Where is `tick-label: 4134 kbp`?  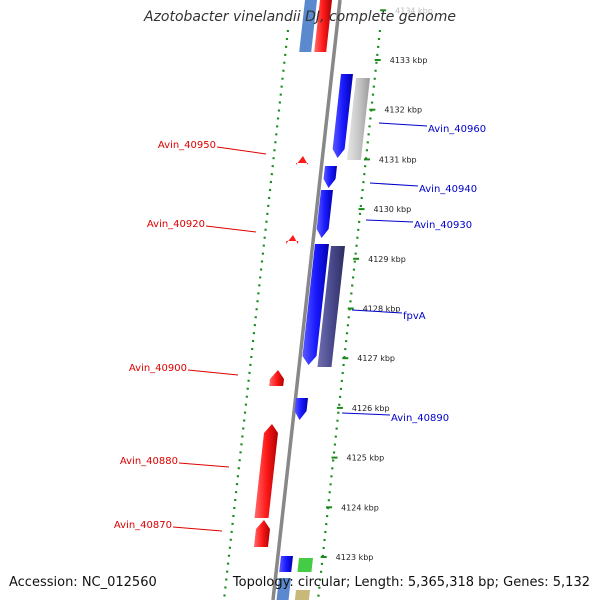 tick-label: 4134 kbp is located at coordinates (414, 10).